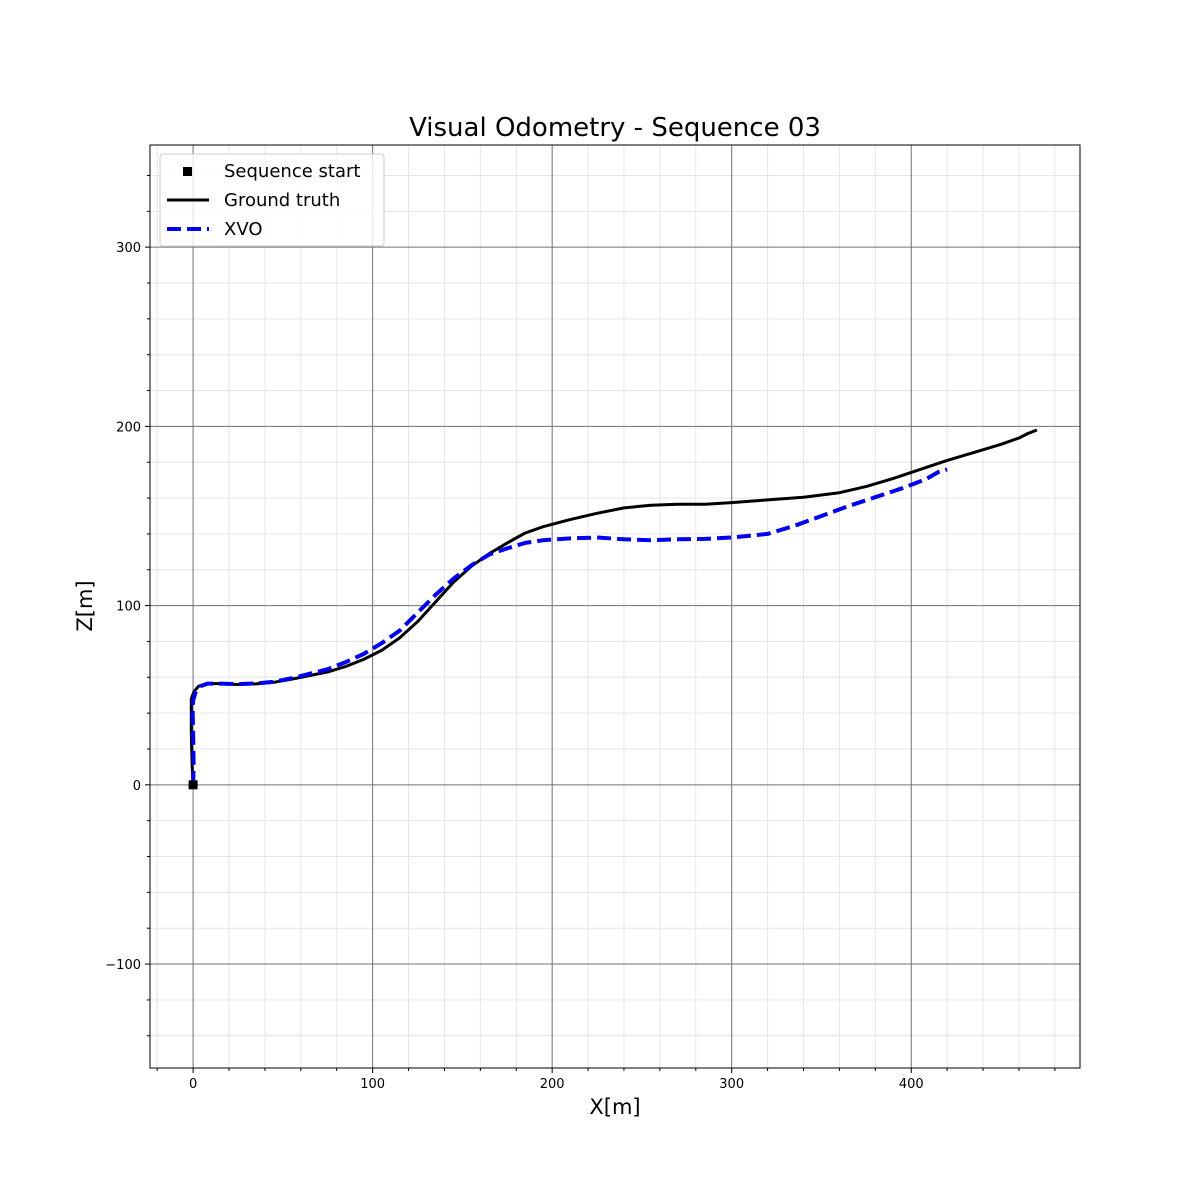 The width and height of the screenshot is (1200, 1200). Describe the element at coordinates (128, 248) in the screenshot. I see `y-tick-label: 300` at that location.